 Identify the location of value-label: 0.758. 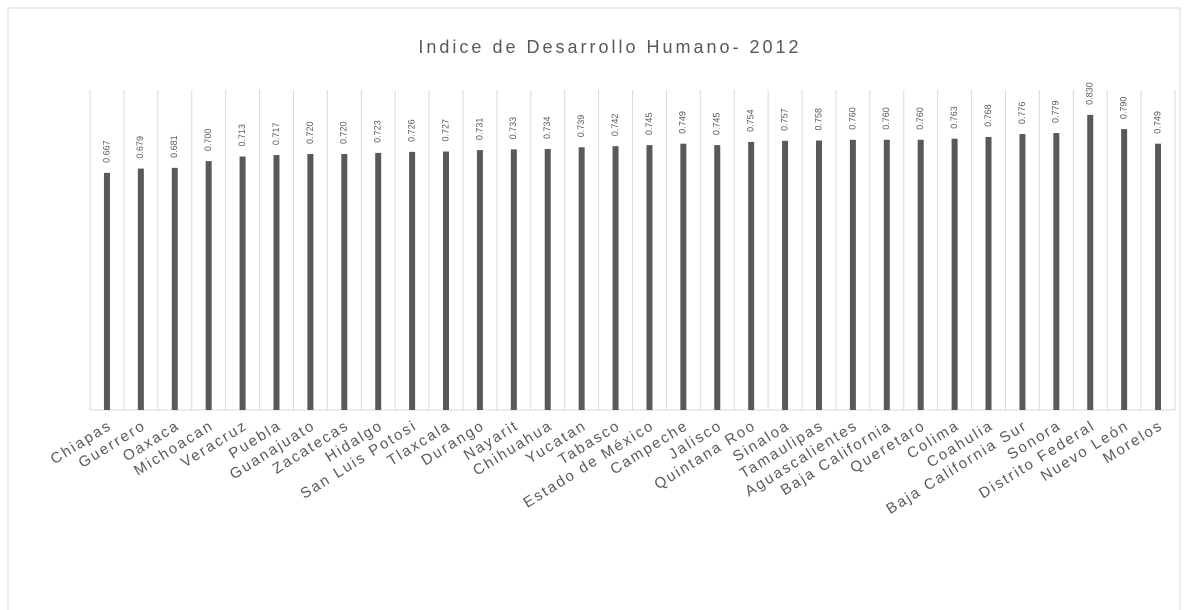
(818, 119).